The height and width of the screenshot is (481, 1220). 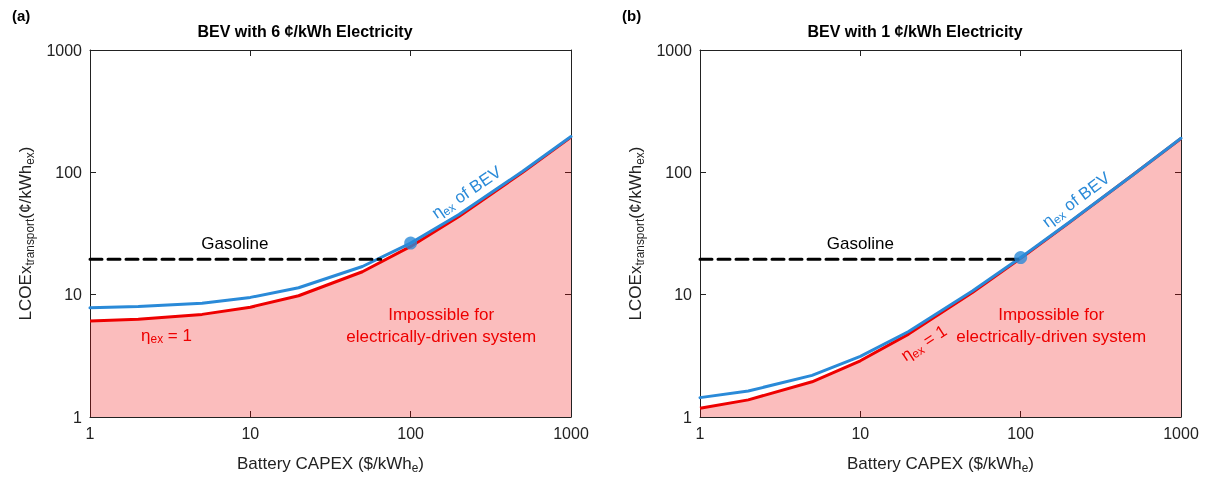 I want to click on text: (a), so click(x=21, y=15).